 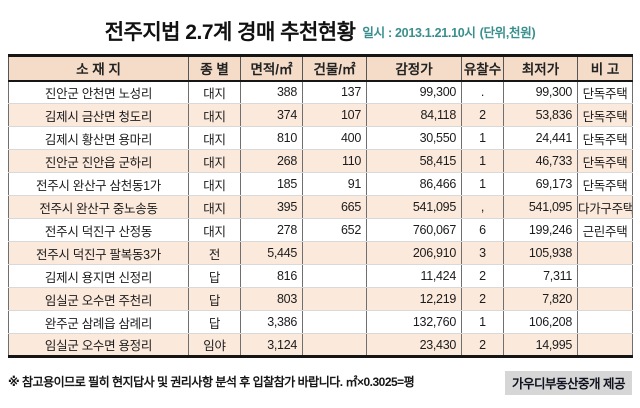 What do you see at coordinates (414, 92) in the screenshot?
I see `cell-appraisal-price: 99,300` at bounding box center [414, 92].